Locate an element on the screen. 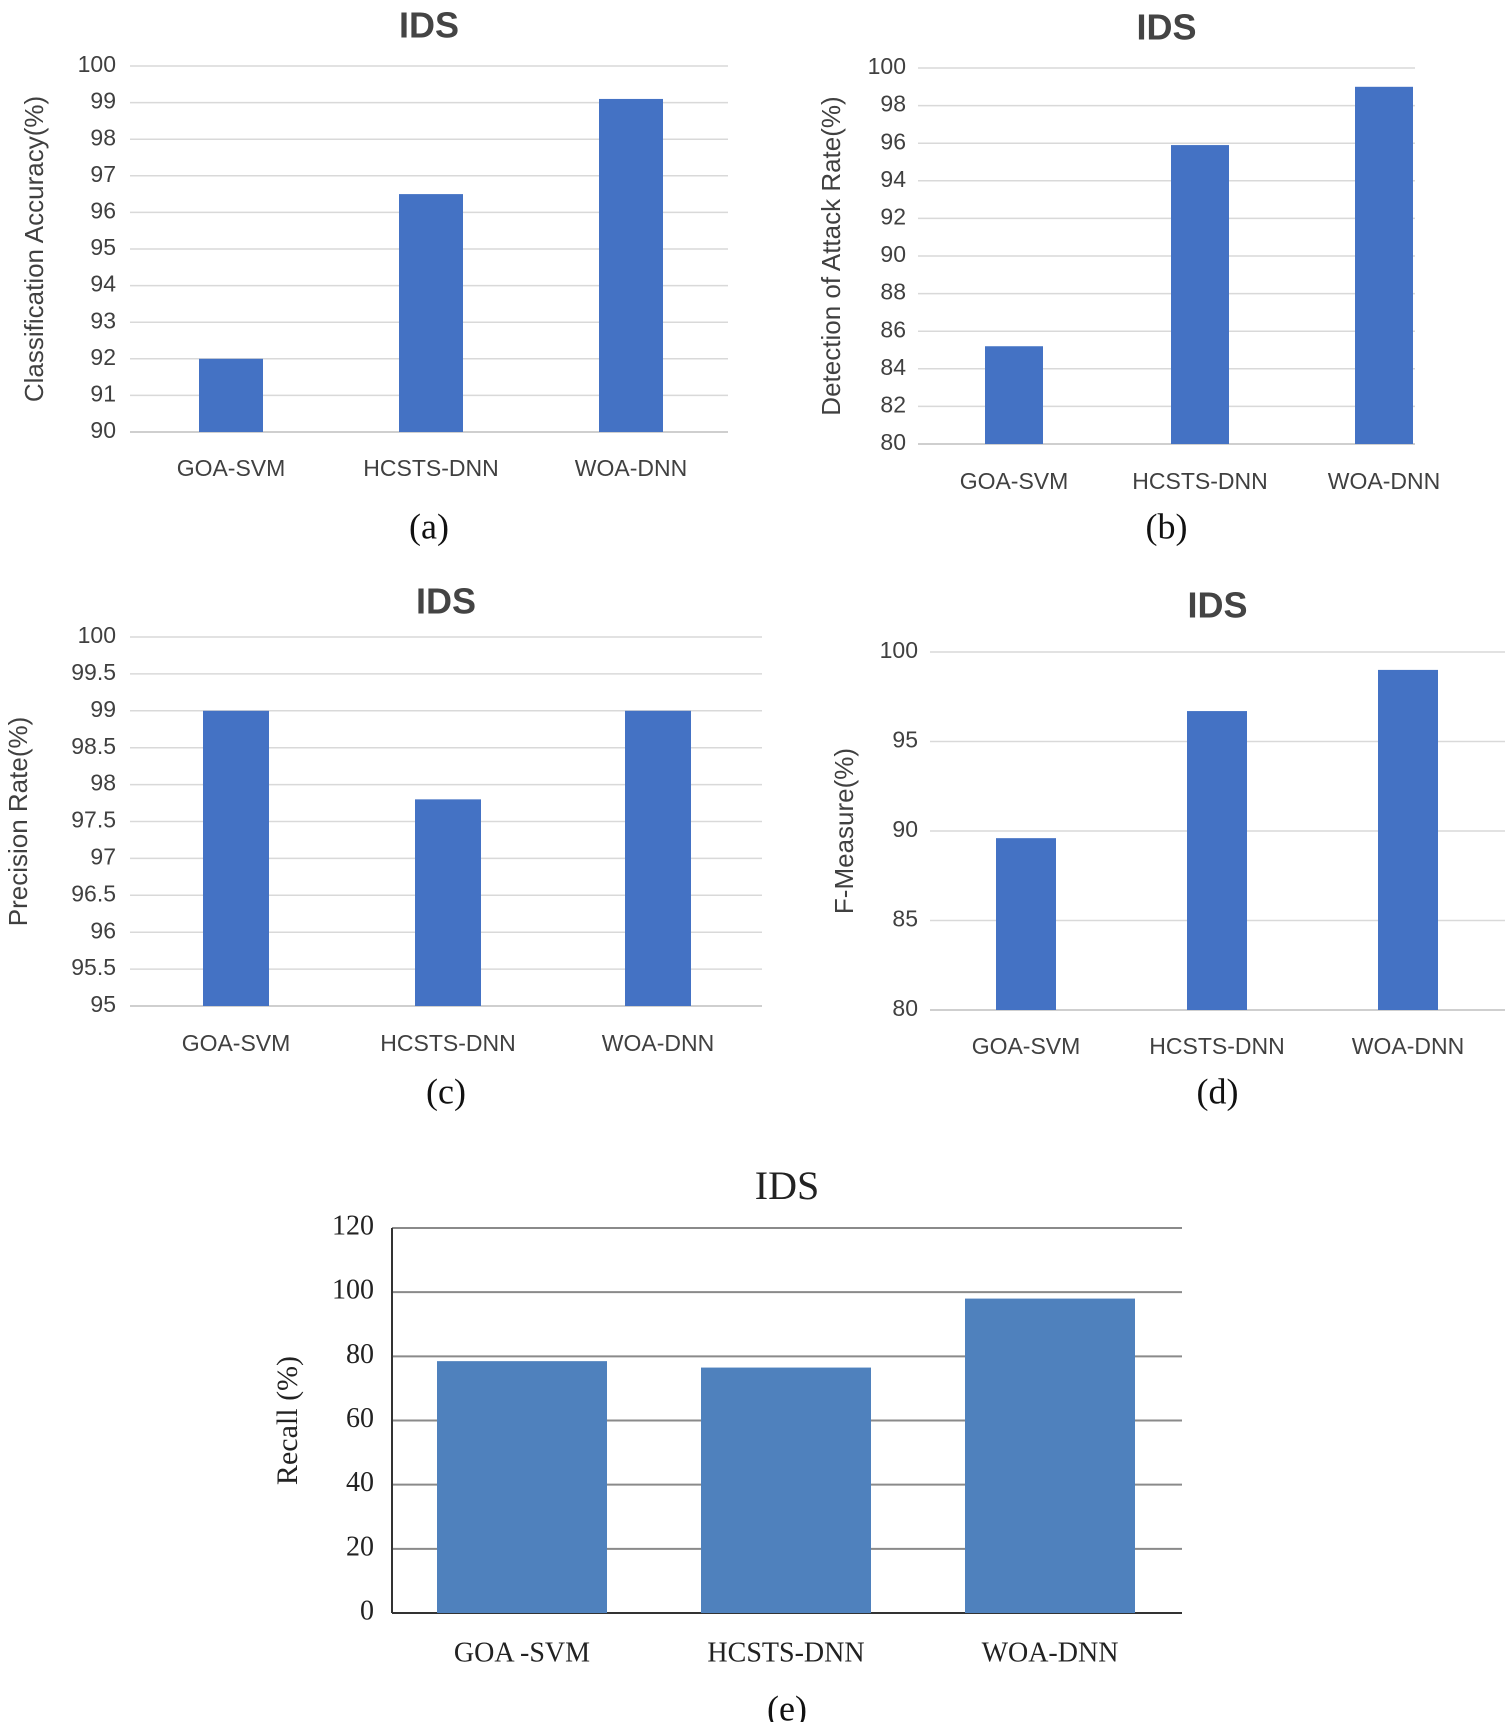 This screenshot has height=1722, width=1505. panel-caption: (a) is located at coordinates (429, 526).